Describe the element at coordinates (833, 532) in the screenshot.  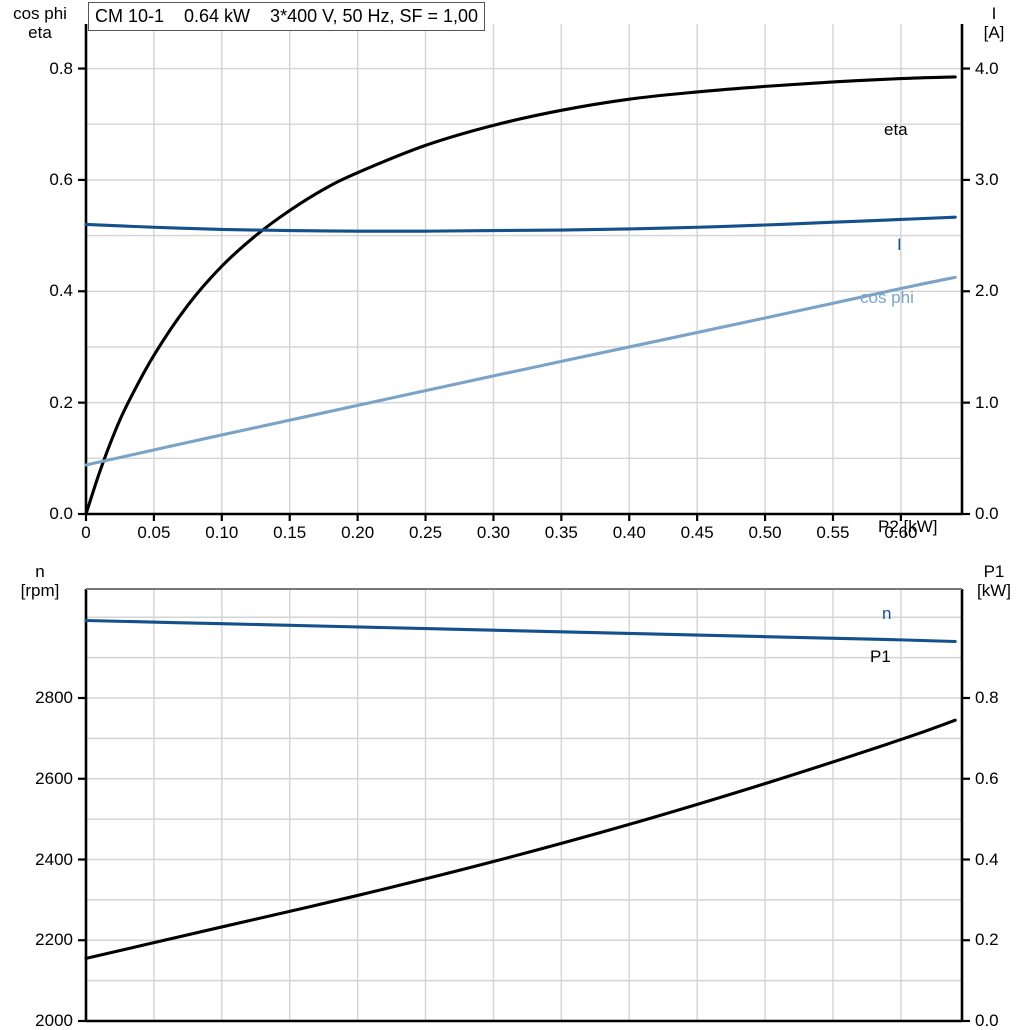
I see `x-axis-tick-label: 0.55` at that location.